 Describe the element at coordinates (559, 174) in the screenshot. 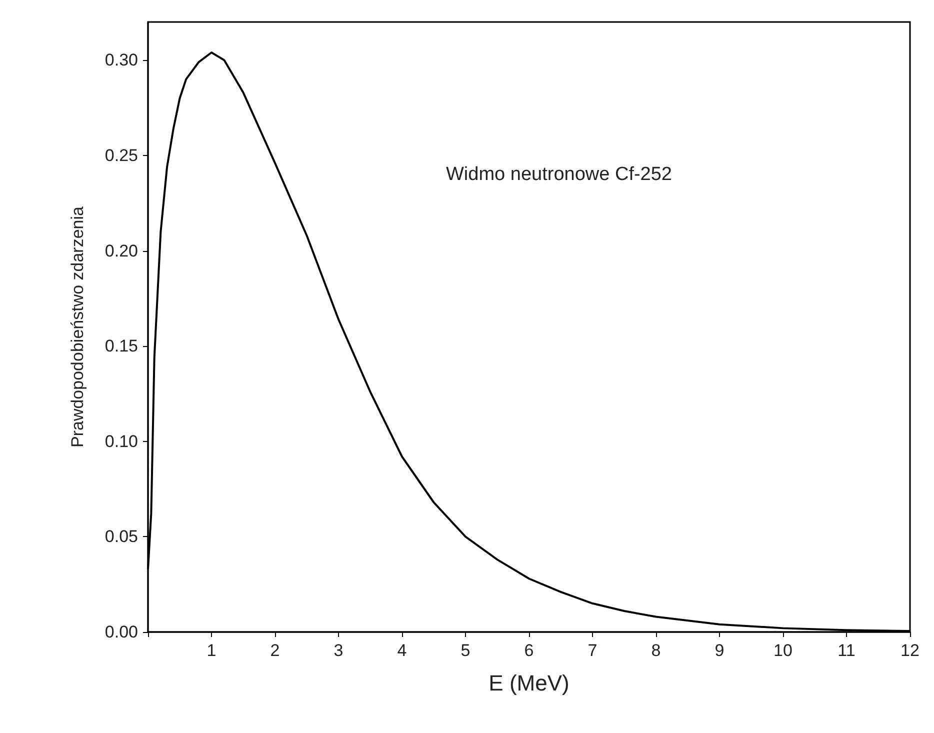

I see `annotation: Widmo neutronowe Cf-252` at that location.